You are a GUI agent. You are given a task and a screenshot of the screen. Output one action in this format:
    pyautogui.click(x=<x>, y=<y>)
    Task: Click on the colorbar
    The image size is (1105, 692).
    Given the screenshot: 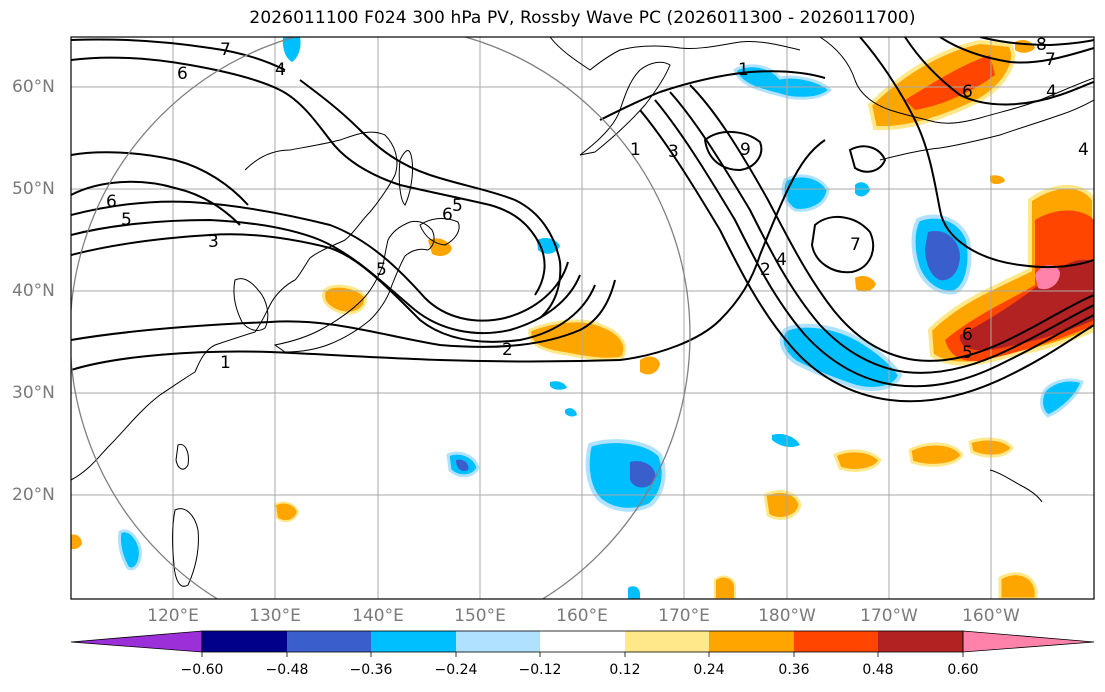 What is the action you would take?
    pyautogui.click(x=582, y=643)
    